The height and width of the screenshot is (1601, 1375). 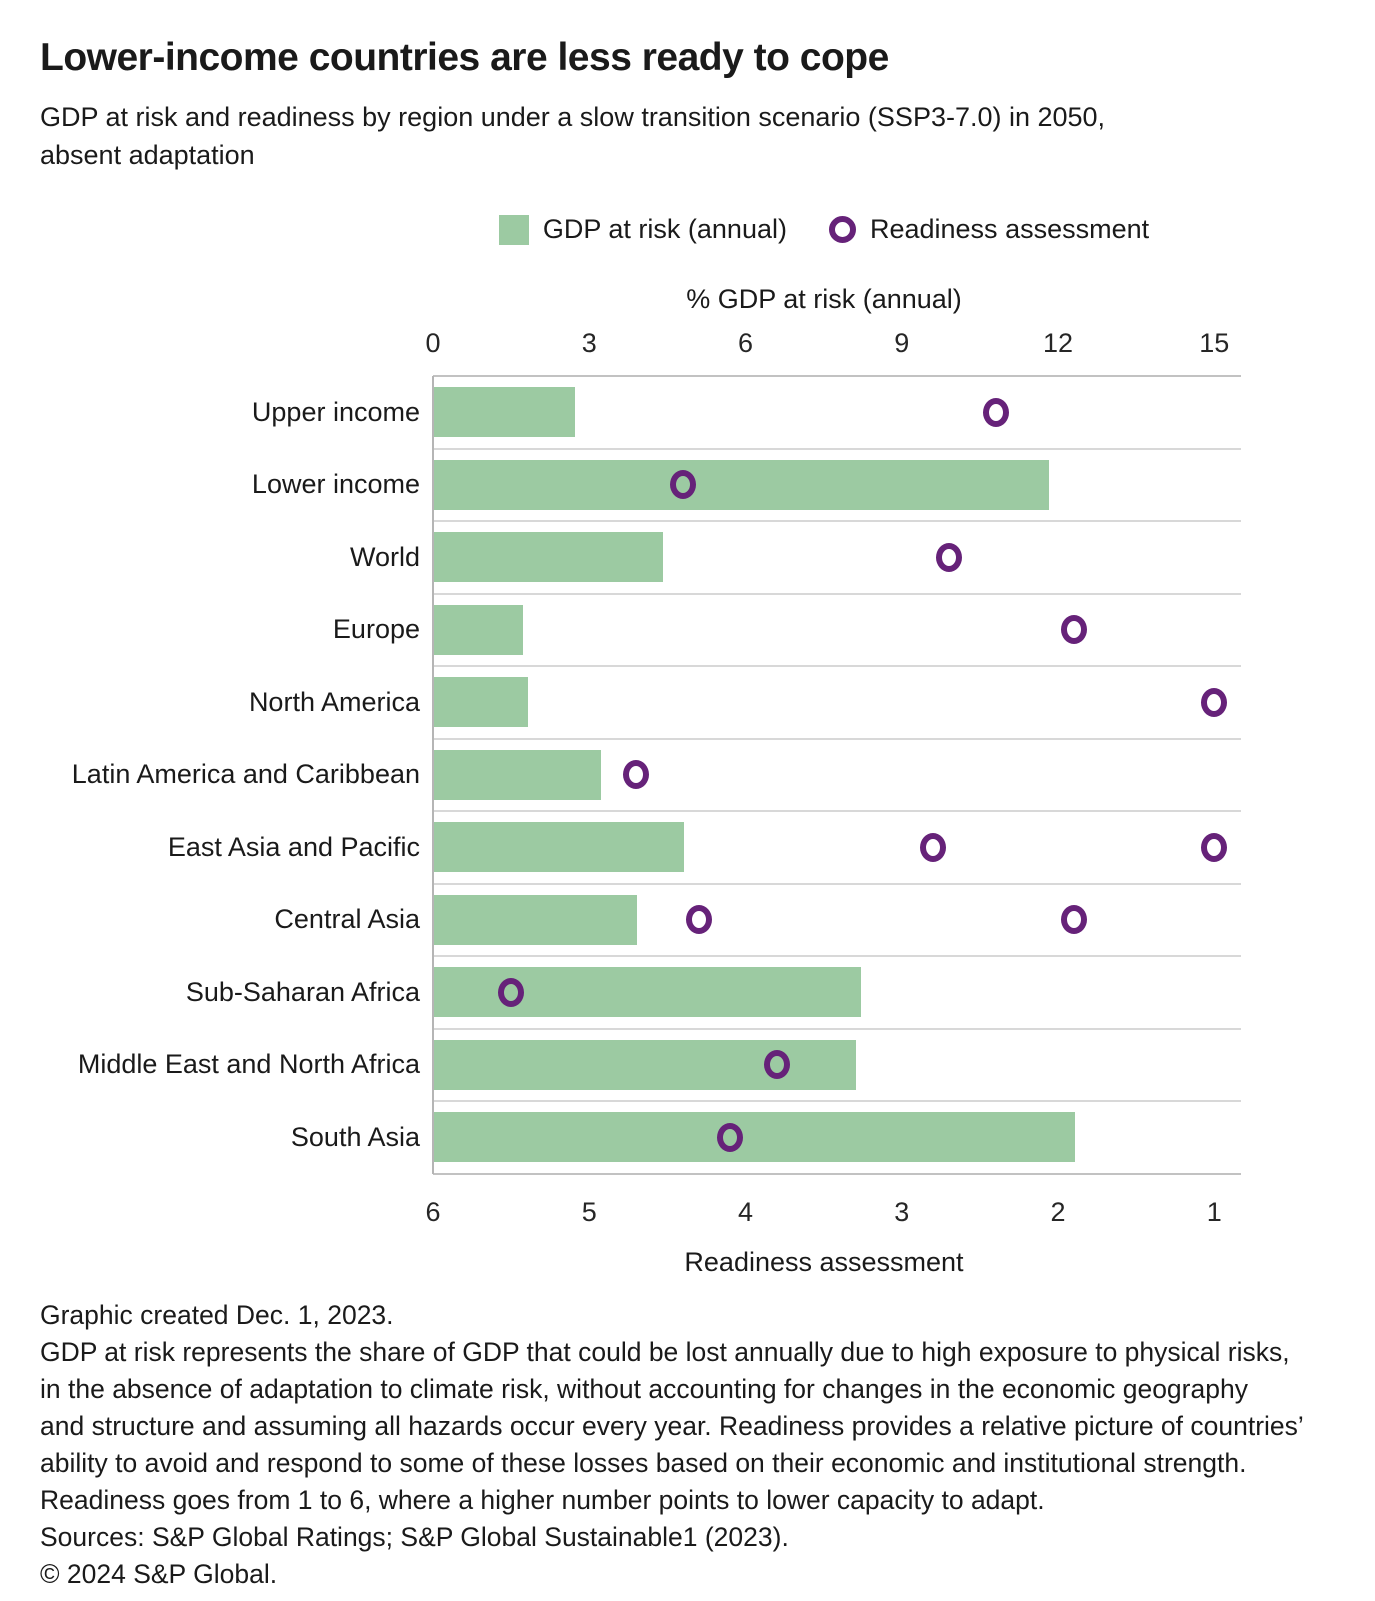 I want to click on bottom-axis-tick-label: 4, so click(x=746, y=1212).